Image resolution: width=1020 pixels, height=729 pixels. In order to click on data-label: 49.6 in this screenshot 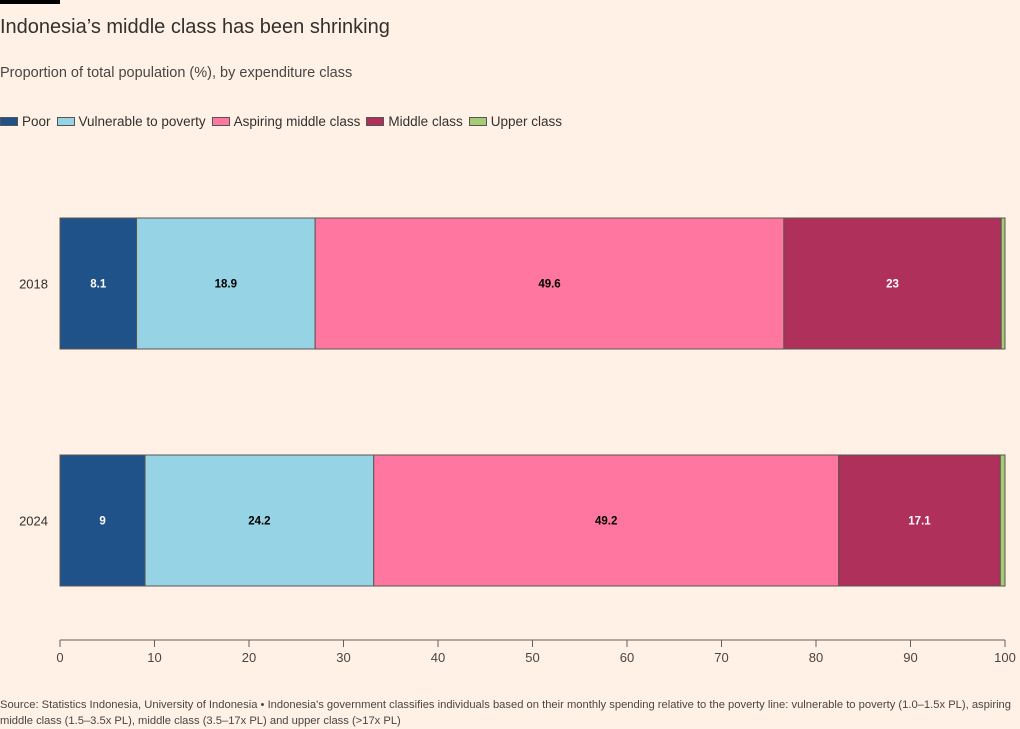, I will do `click(549, 285)`.